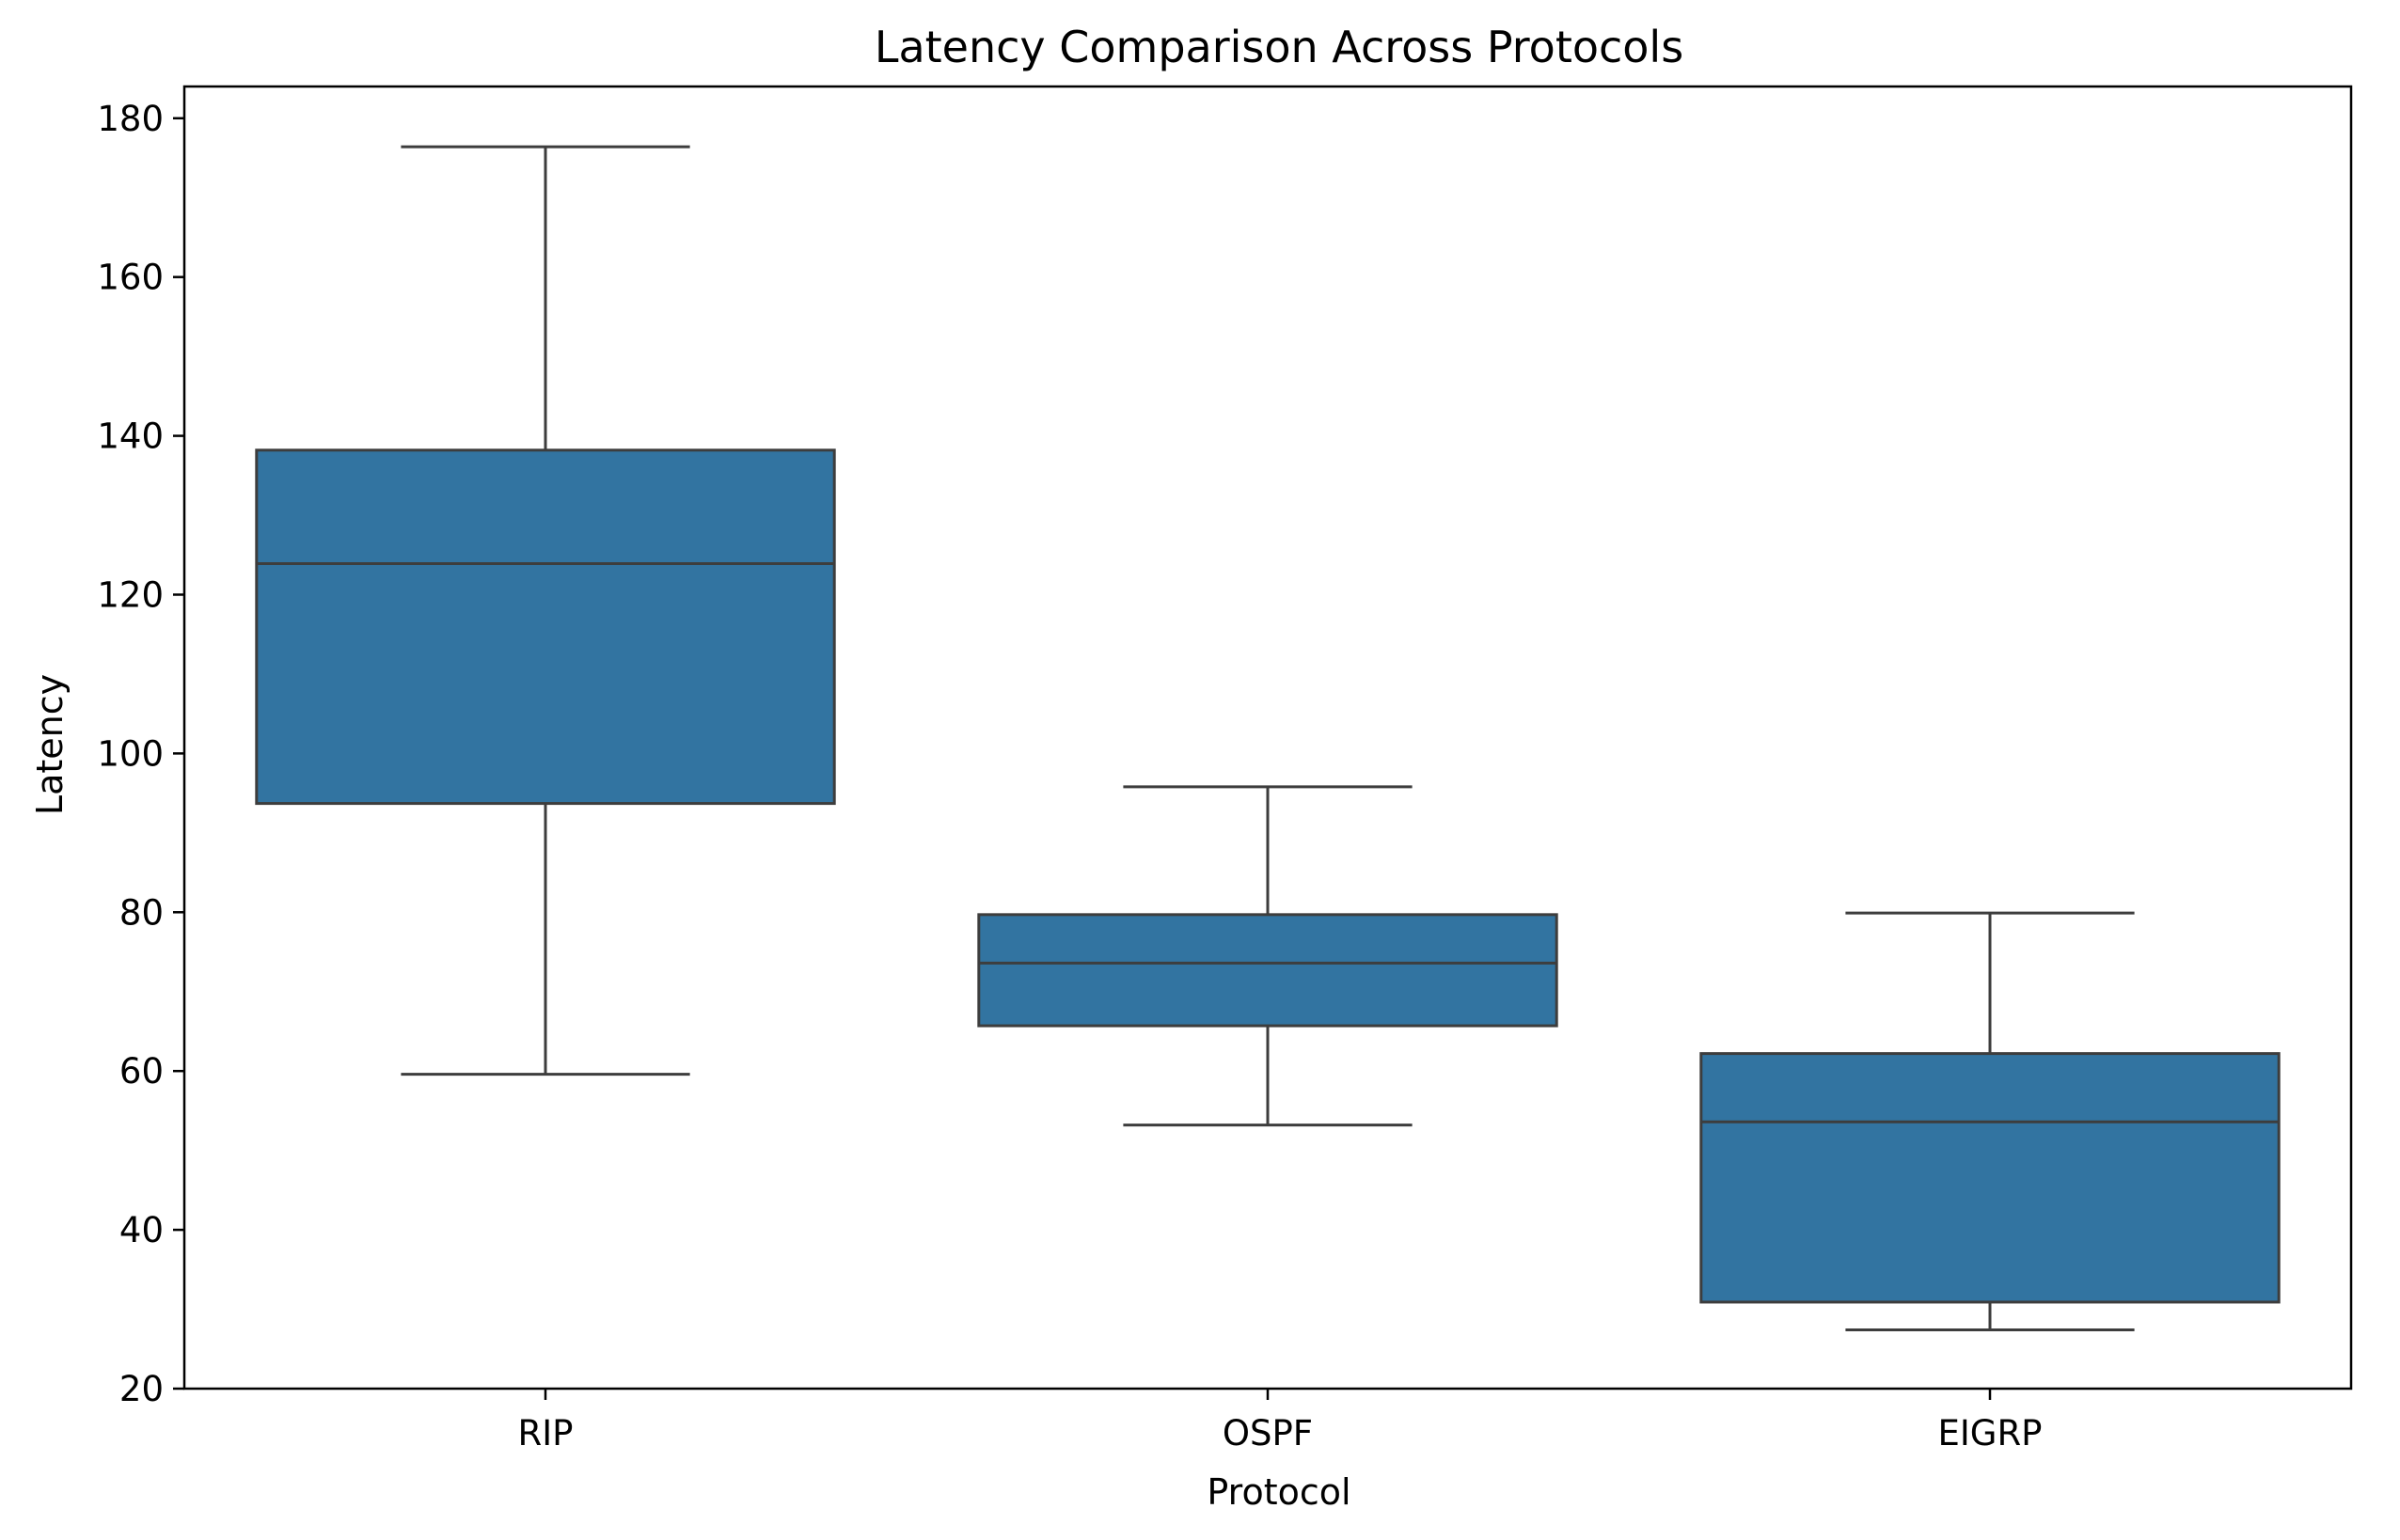 This screenshot has width=2400, height=1540. Describe the element at coordinates (546, 1433) in the screenshot. I see `x-tick-label: RIP` at that location.